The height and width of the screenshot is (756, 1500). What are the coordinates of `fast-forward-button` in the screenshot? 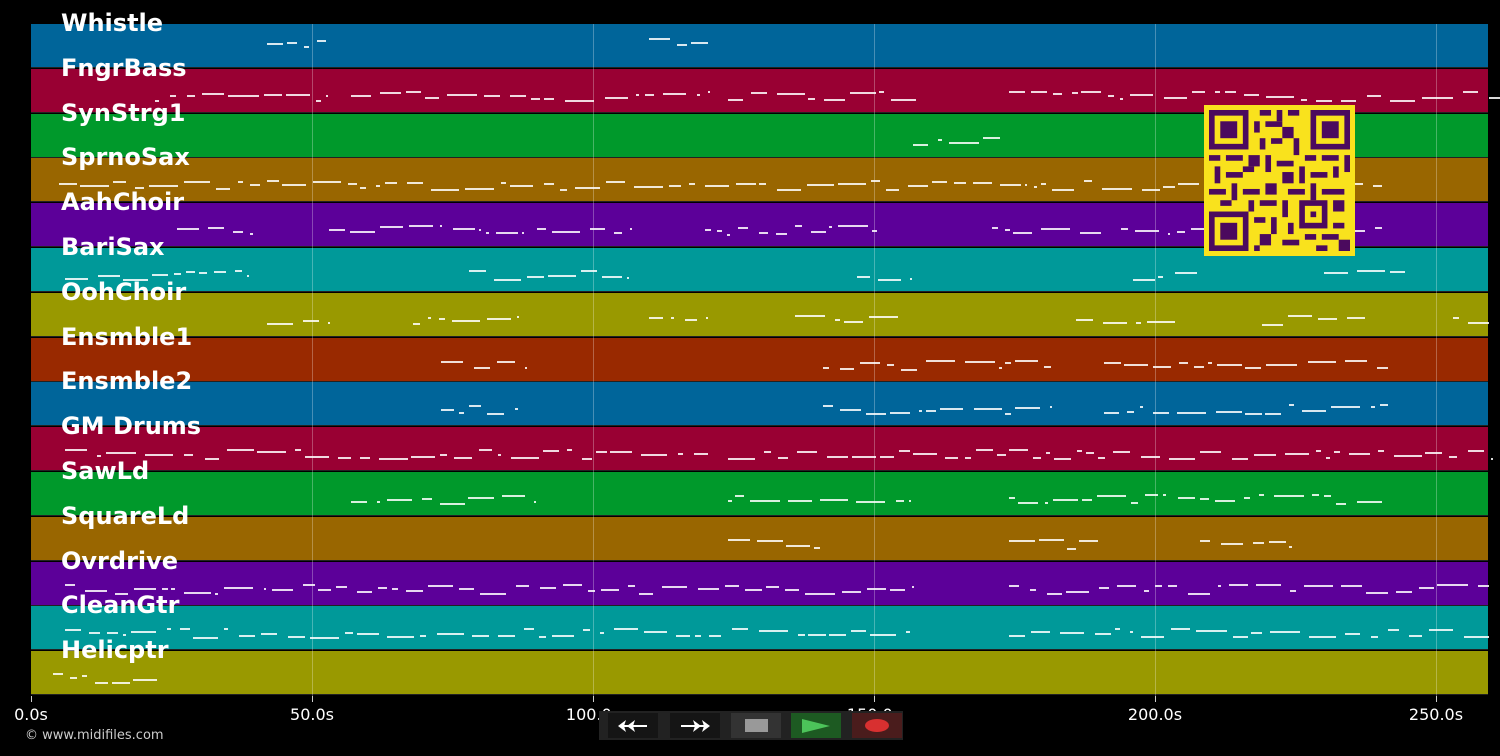 It's located at (695, 725).